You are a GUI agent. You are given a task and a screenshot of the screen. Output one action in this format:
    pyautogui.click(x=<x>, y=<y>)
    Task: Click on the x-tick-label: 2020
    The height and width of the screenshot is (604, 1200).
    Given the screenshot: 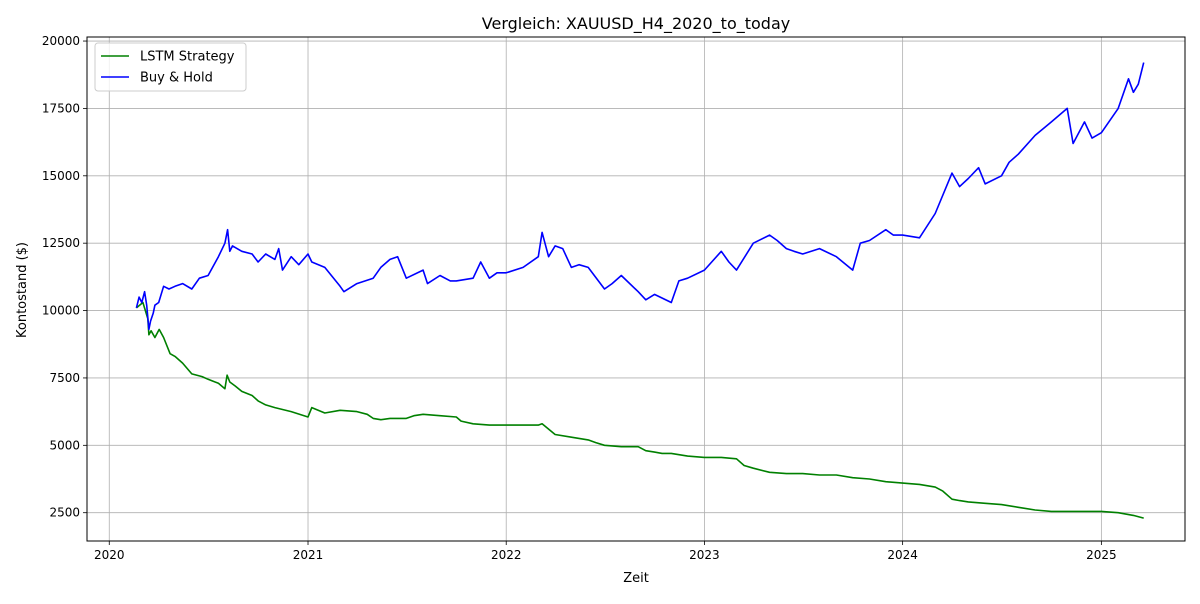 What is the action you would take?
    pyautogui.click(x=109, y=555)
    